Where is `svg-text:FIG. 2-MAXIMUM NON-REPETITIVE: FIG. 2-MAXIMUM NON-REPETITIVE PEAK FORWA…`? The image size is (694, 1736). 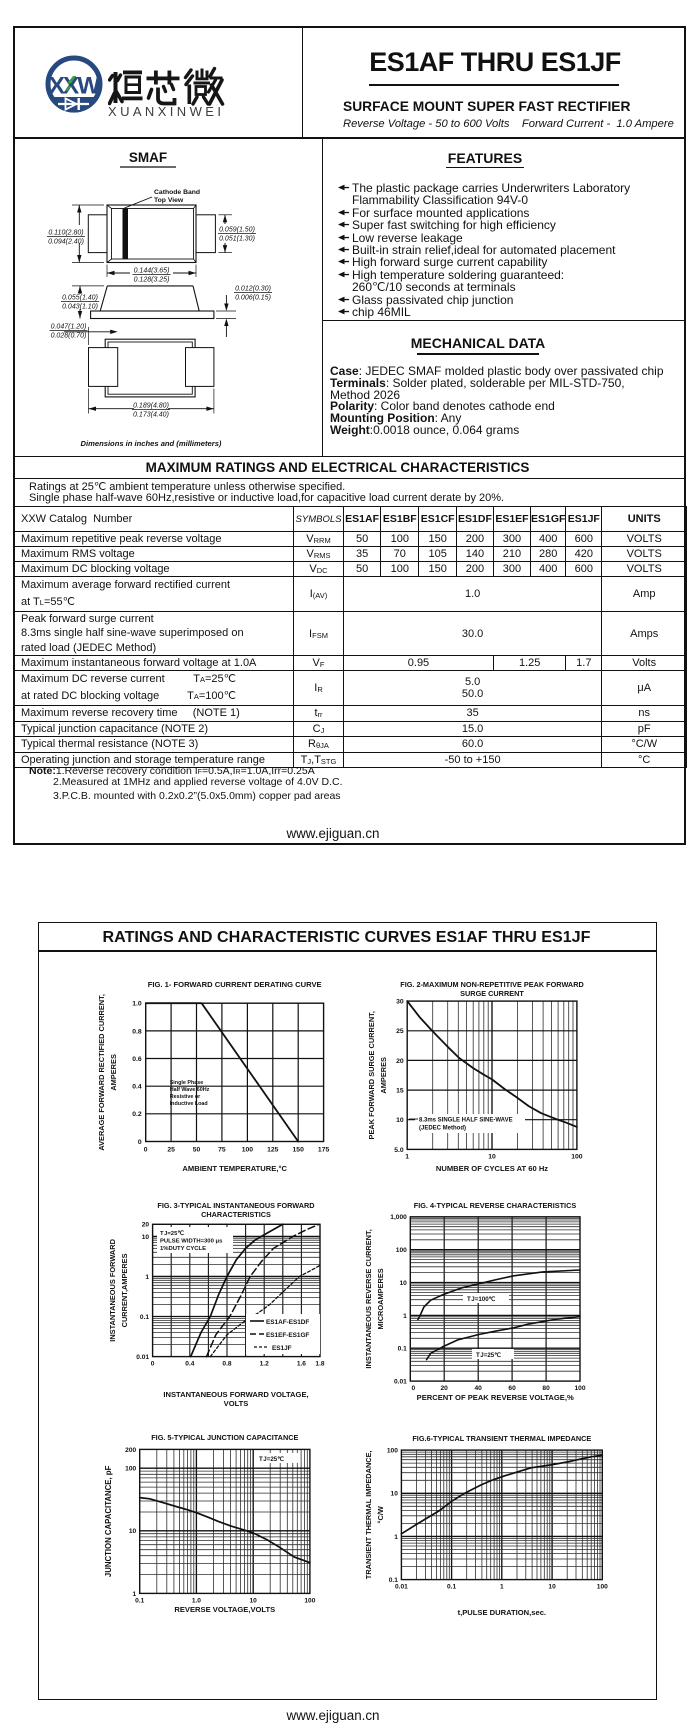
svg-text:FIG. 2-MAXIMUM NON-REPETITIVE: FIG. 2-MAXIMUM NON-REPETITIVE PEAK FORWA… is located at coordinates (492, 984).